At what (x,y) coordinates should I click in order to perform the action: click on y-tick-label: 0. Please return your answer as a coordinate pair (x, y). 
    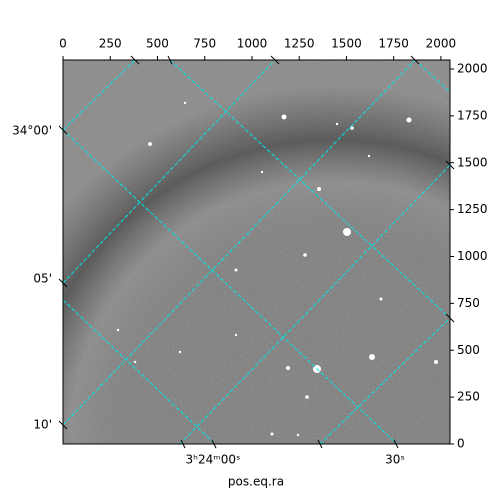
    Looking at the image, I should click on (461, 444).